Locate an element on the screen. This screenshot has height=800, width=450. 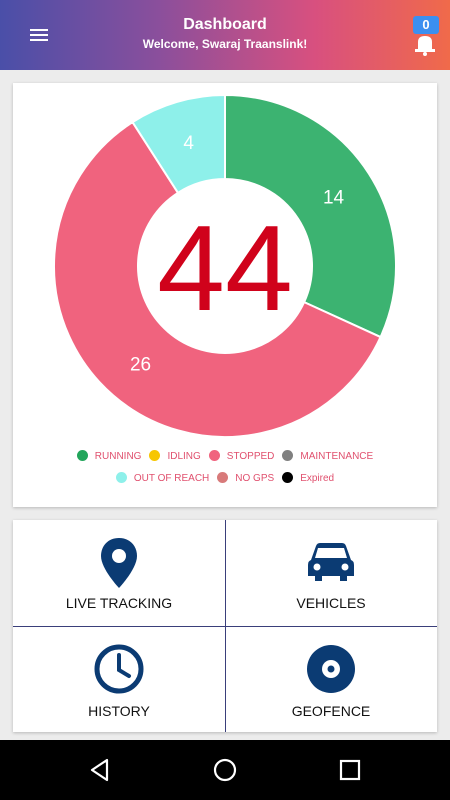
legend-label: STOPPED is located at coordinates (250, 456).